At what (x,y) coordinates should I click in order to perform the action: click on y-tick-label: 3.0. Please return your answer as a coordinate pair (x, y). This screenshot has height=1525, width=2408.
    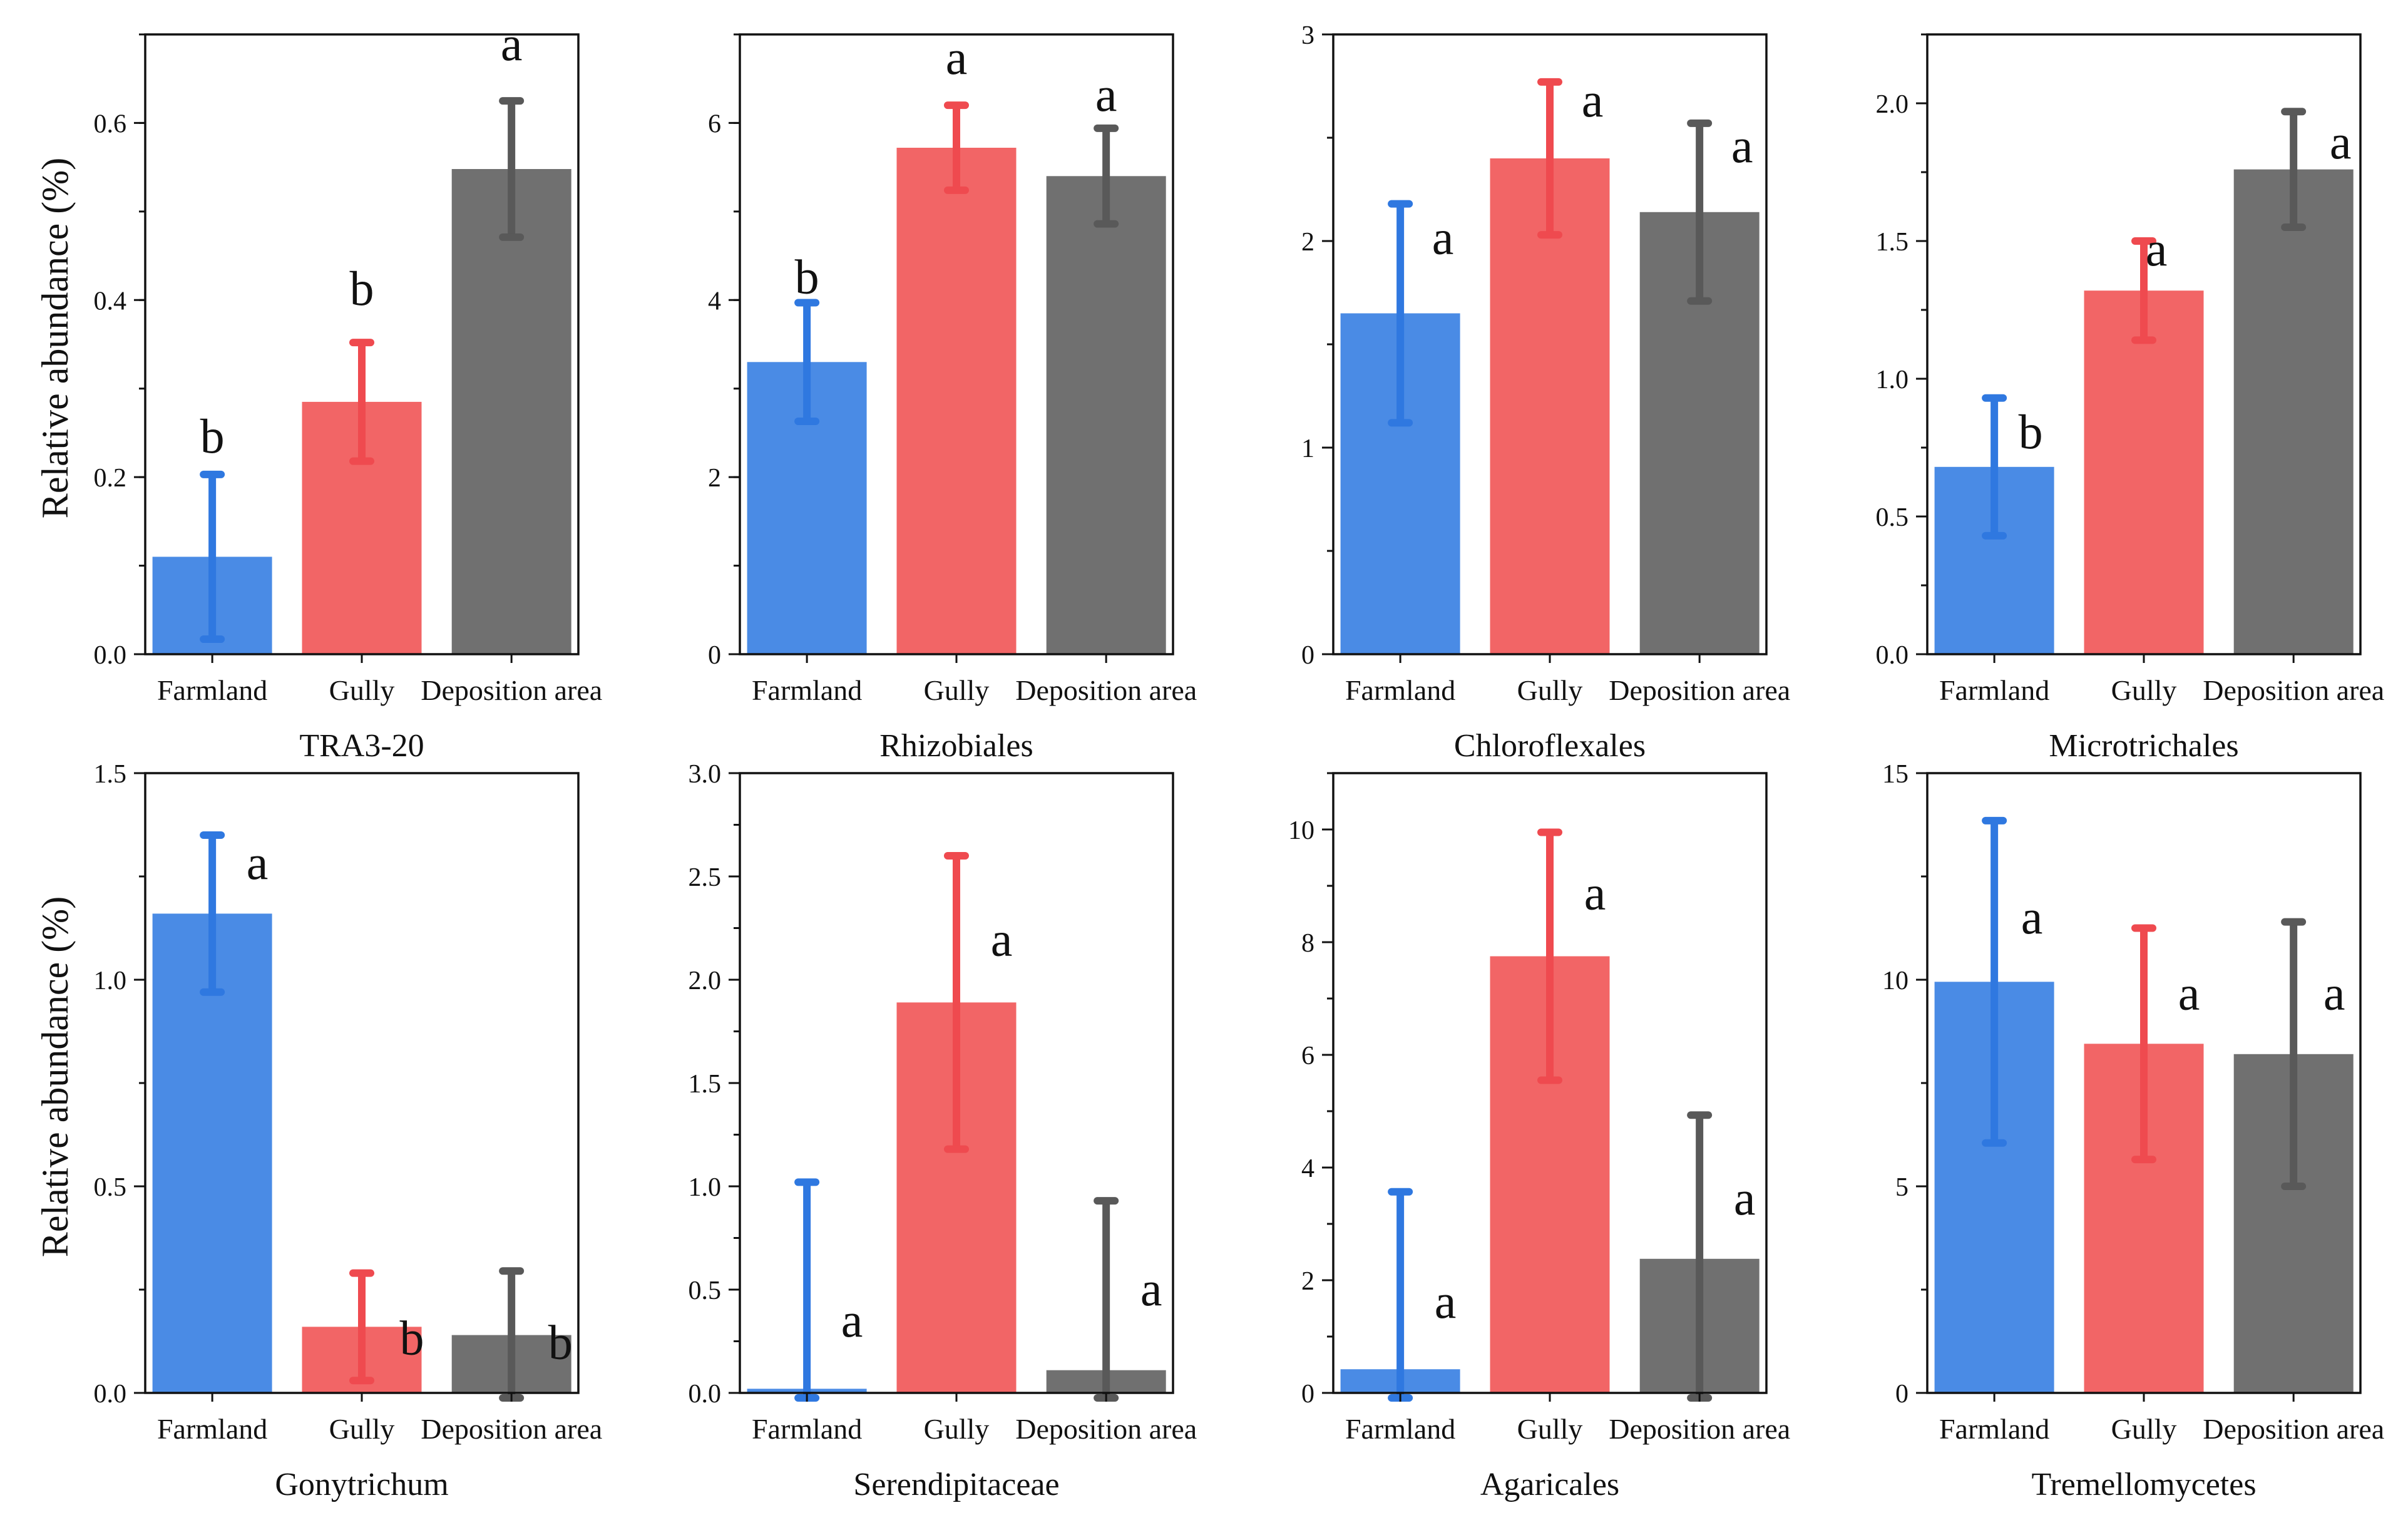
    Looking at the image, I should click on (706, 774).